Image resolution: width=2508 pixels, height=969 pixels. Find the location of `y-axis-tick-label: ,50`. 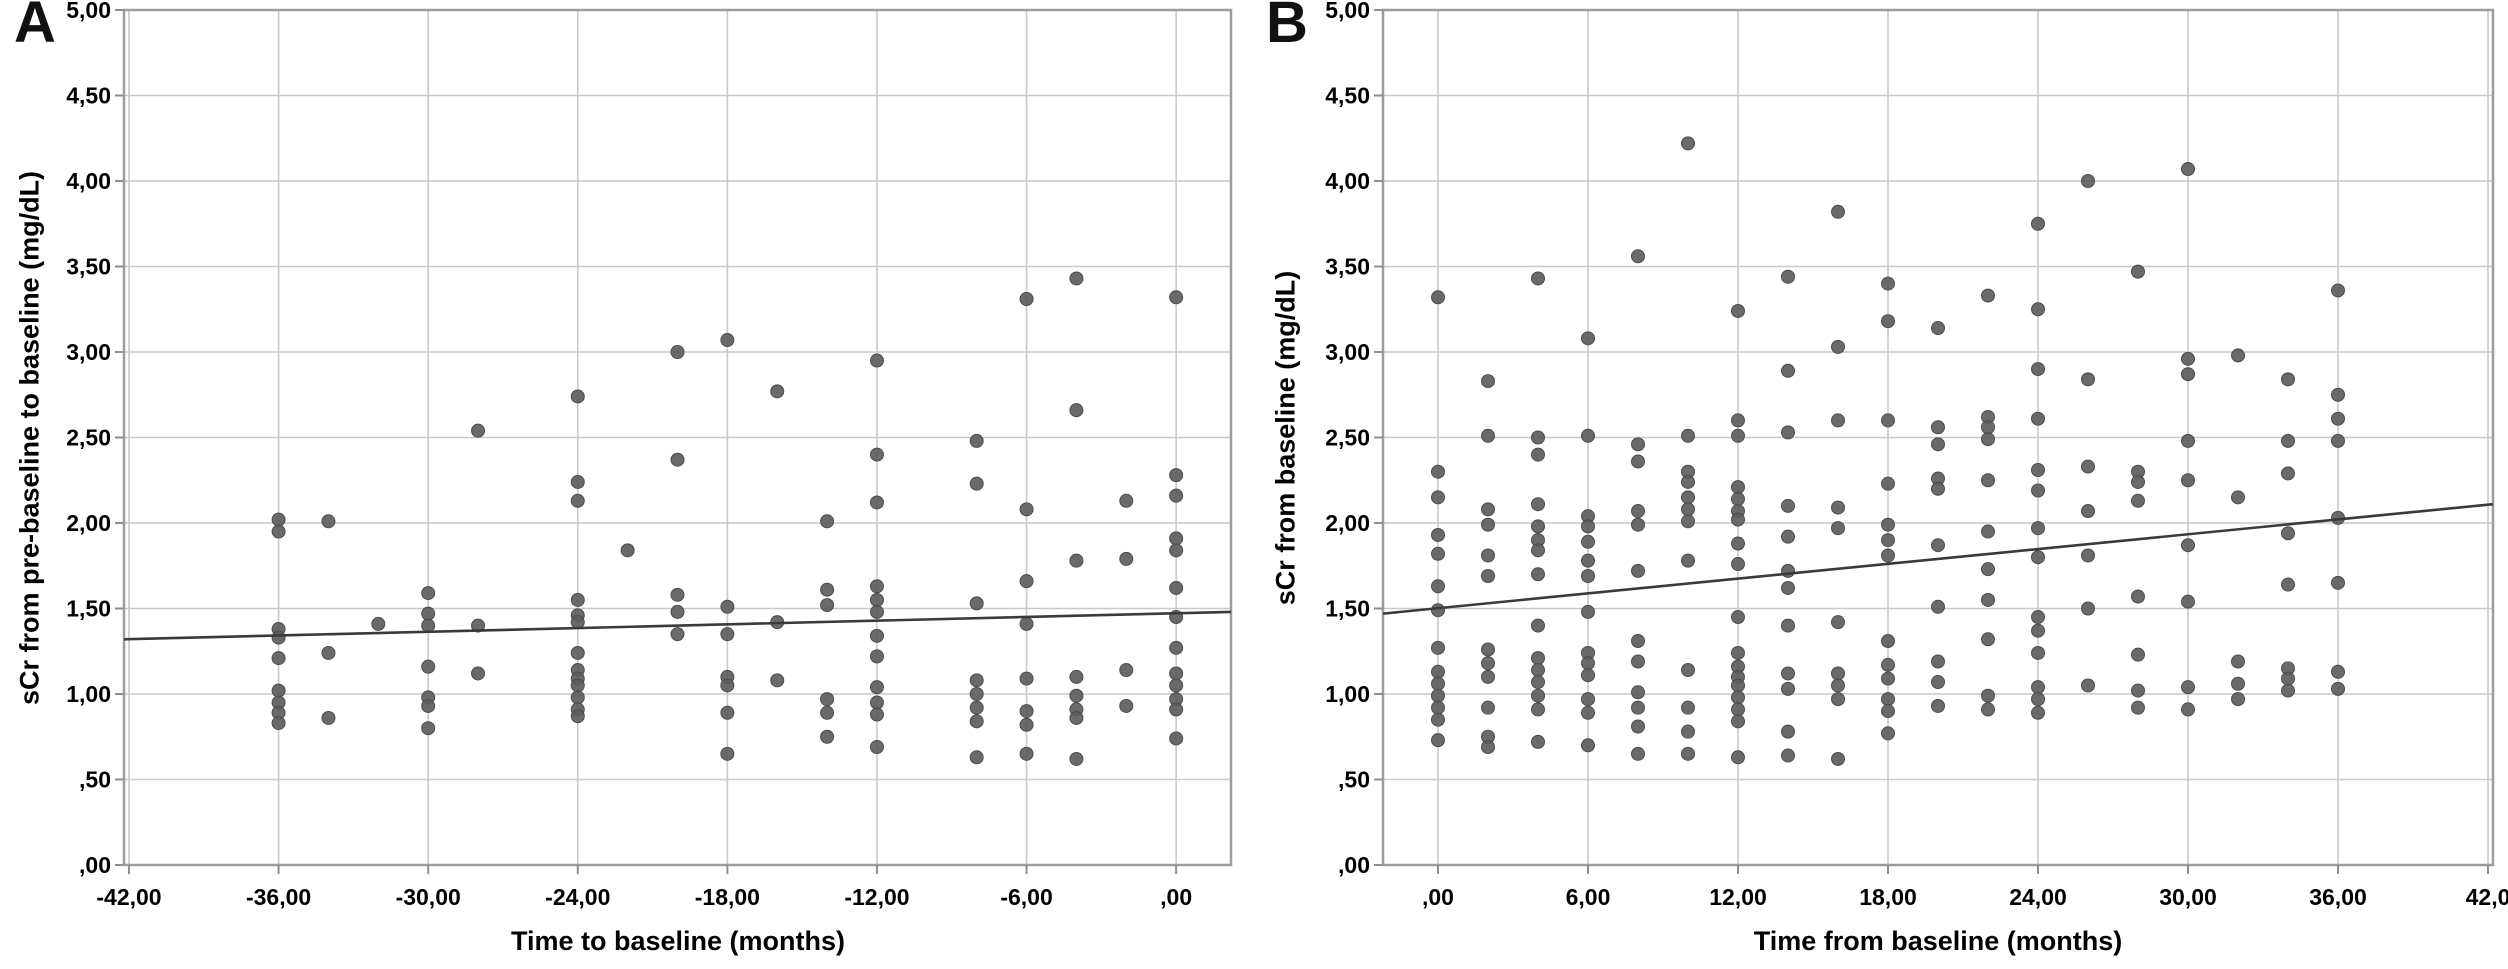

y-axis-tick-label: ,50 is located at coordinates (95, 780).